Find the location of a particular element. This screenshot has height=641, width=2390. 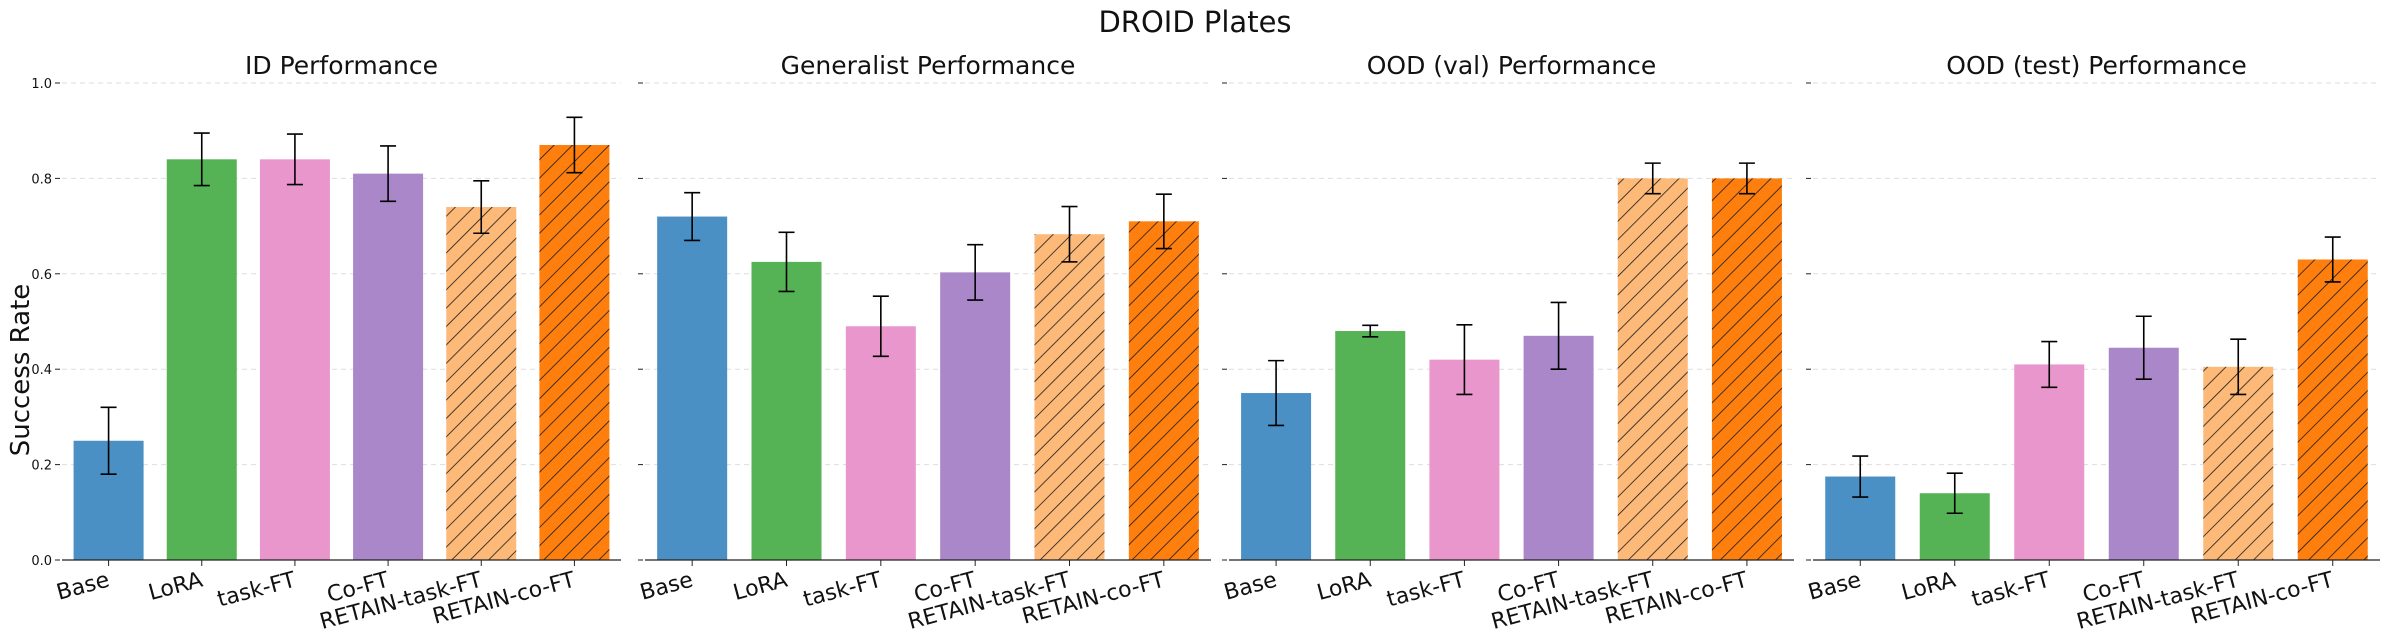

figure-title: DROID Plates is located at coordinates (1194, 22).